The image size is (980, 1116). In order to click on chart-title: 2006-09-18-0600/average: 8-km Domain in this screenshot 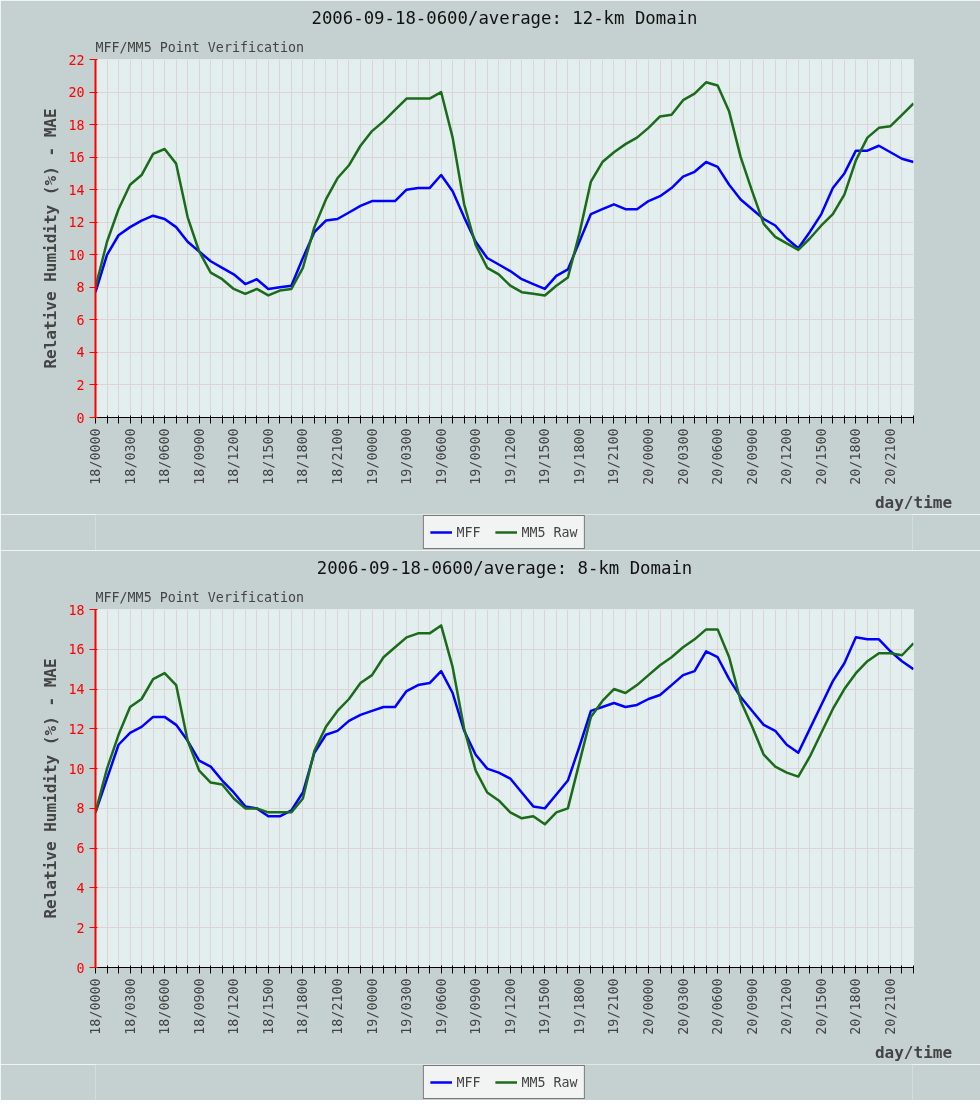, I will do `click(504, 567)`.